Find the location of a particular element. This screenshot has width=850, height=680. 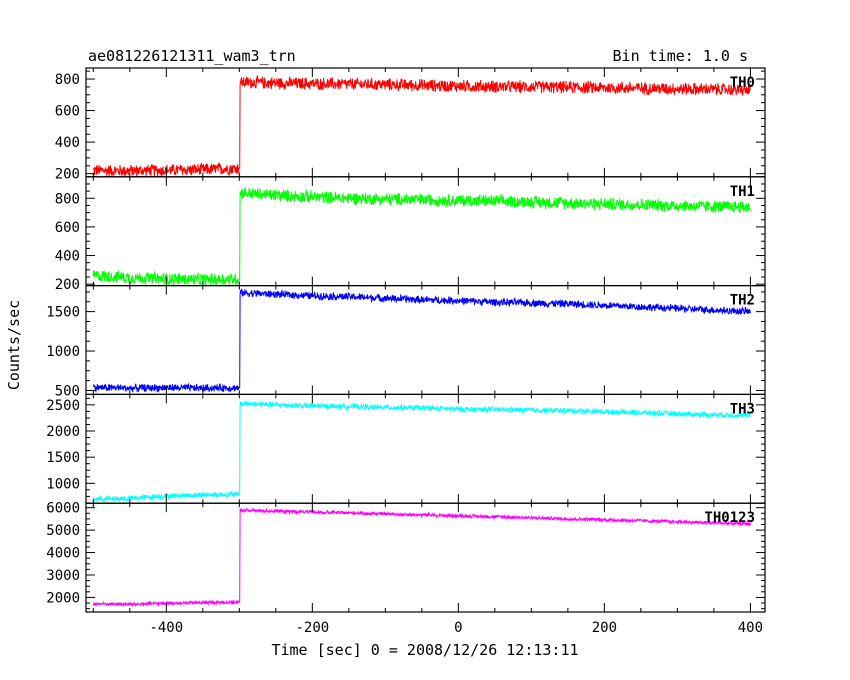

x-tick-label: -400 is located at coordinates (166, 628).